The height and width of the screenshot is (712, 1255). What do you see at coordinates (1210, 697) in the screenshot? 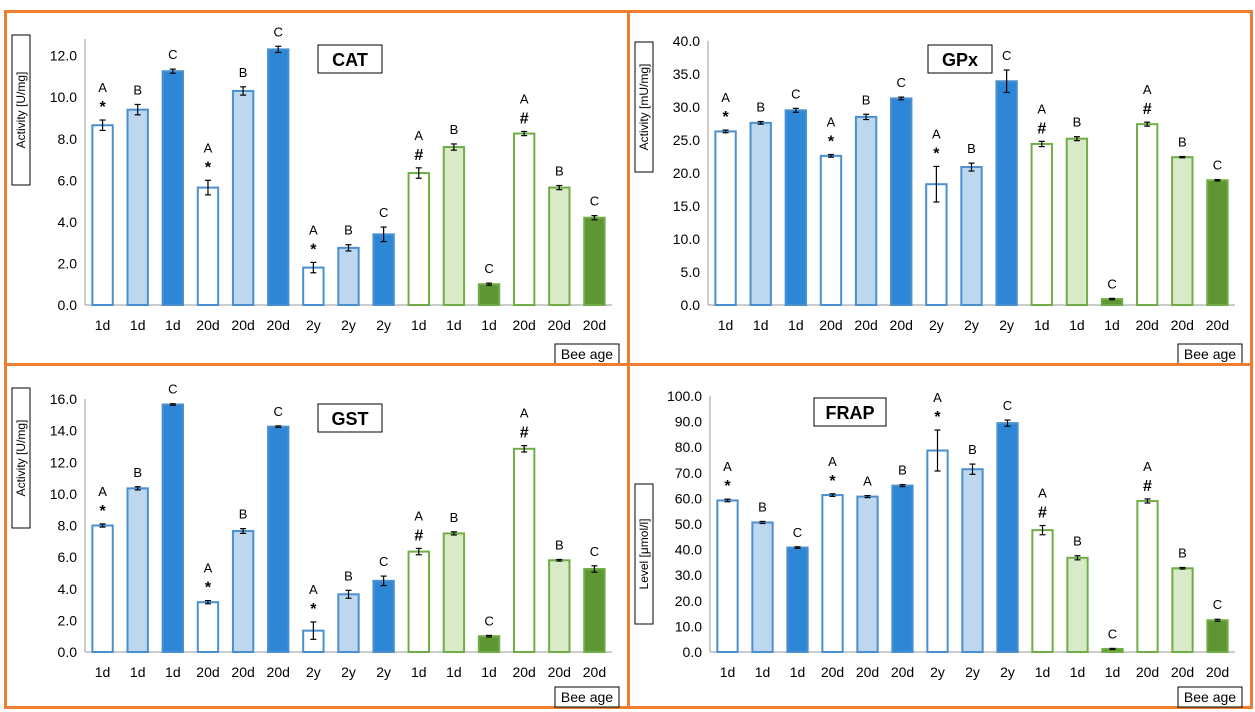
I see `x-axis-label: Bee age` at bounding box center [1210, 697].